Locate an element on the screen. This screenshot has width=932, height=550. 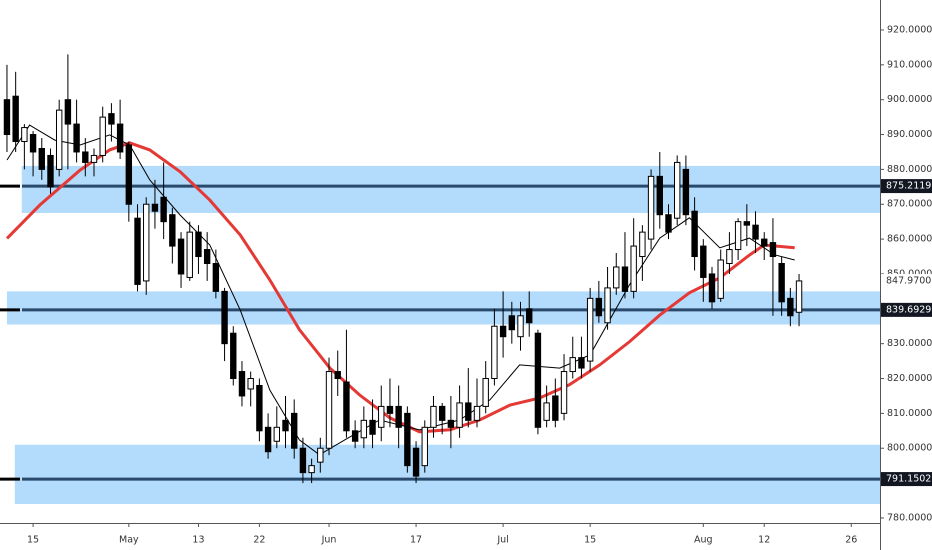
last-price-box is located at coordinates (906, 281).